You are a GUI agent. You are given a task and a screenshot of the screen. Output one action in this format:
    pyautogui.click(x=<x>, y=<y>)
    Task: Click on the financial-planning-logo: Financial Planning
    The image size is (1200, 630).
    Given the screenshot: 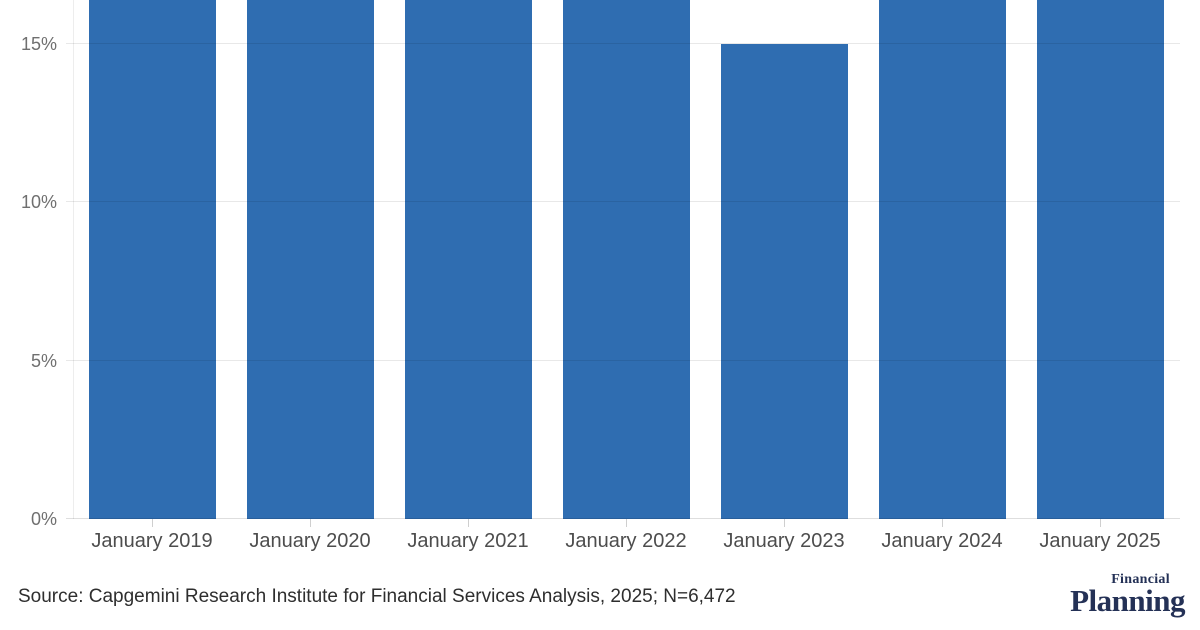 What is the action you would take?
    pyautogui.click(x=1127, y=595)
    